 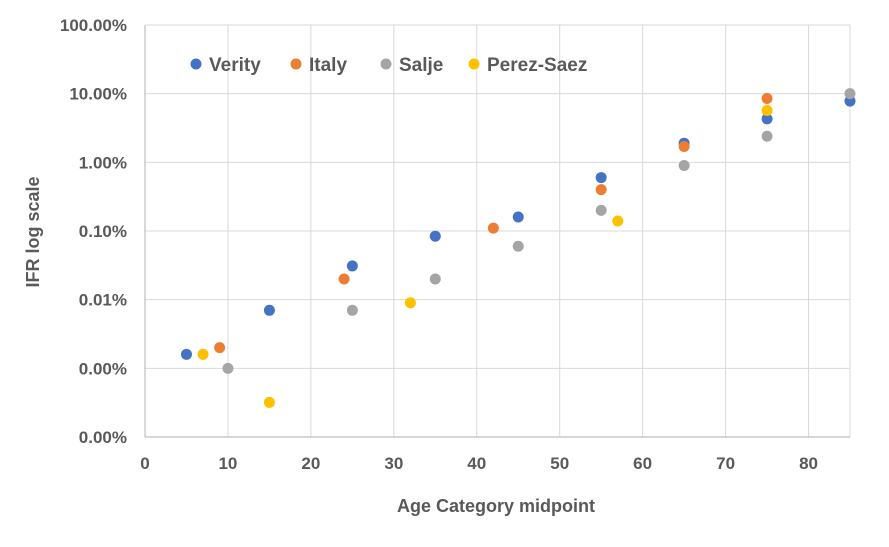 I want to click on legend-label-italy: Italy, so click(x=328, y=65).